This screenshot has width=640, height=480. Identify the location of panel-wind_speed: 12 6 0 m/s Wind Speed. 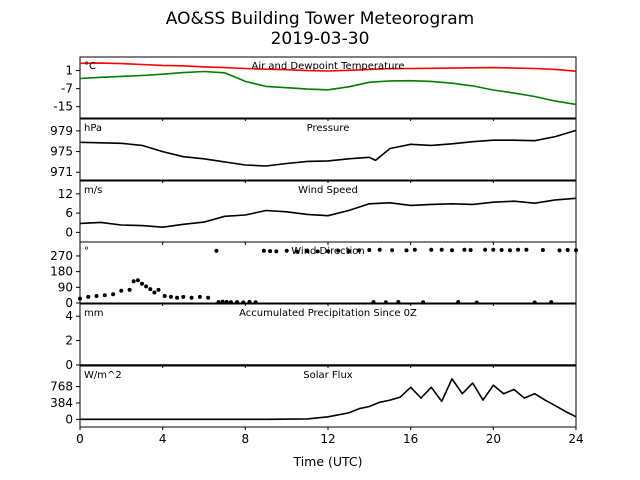
(317, 212).